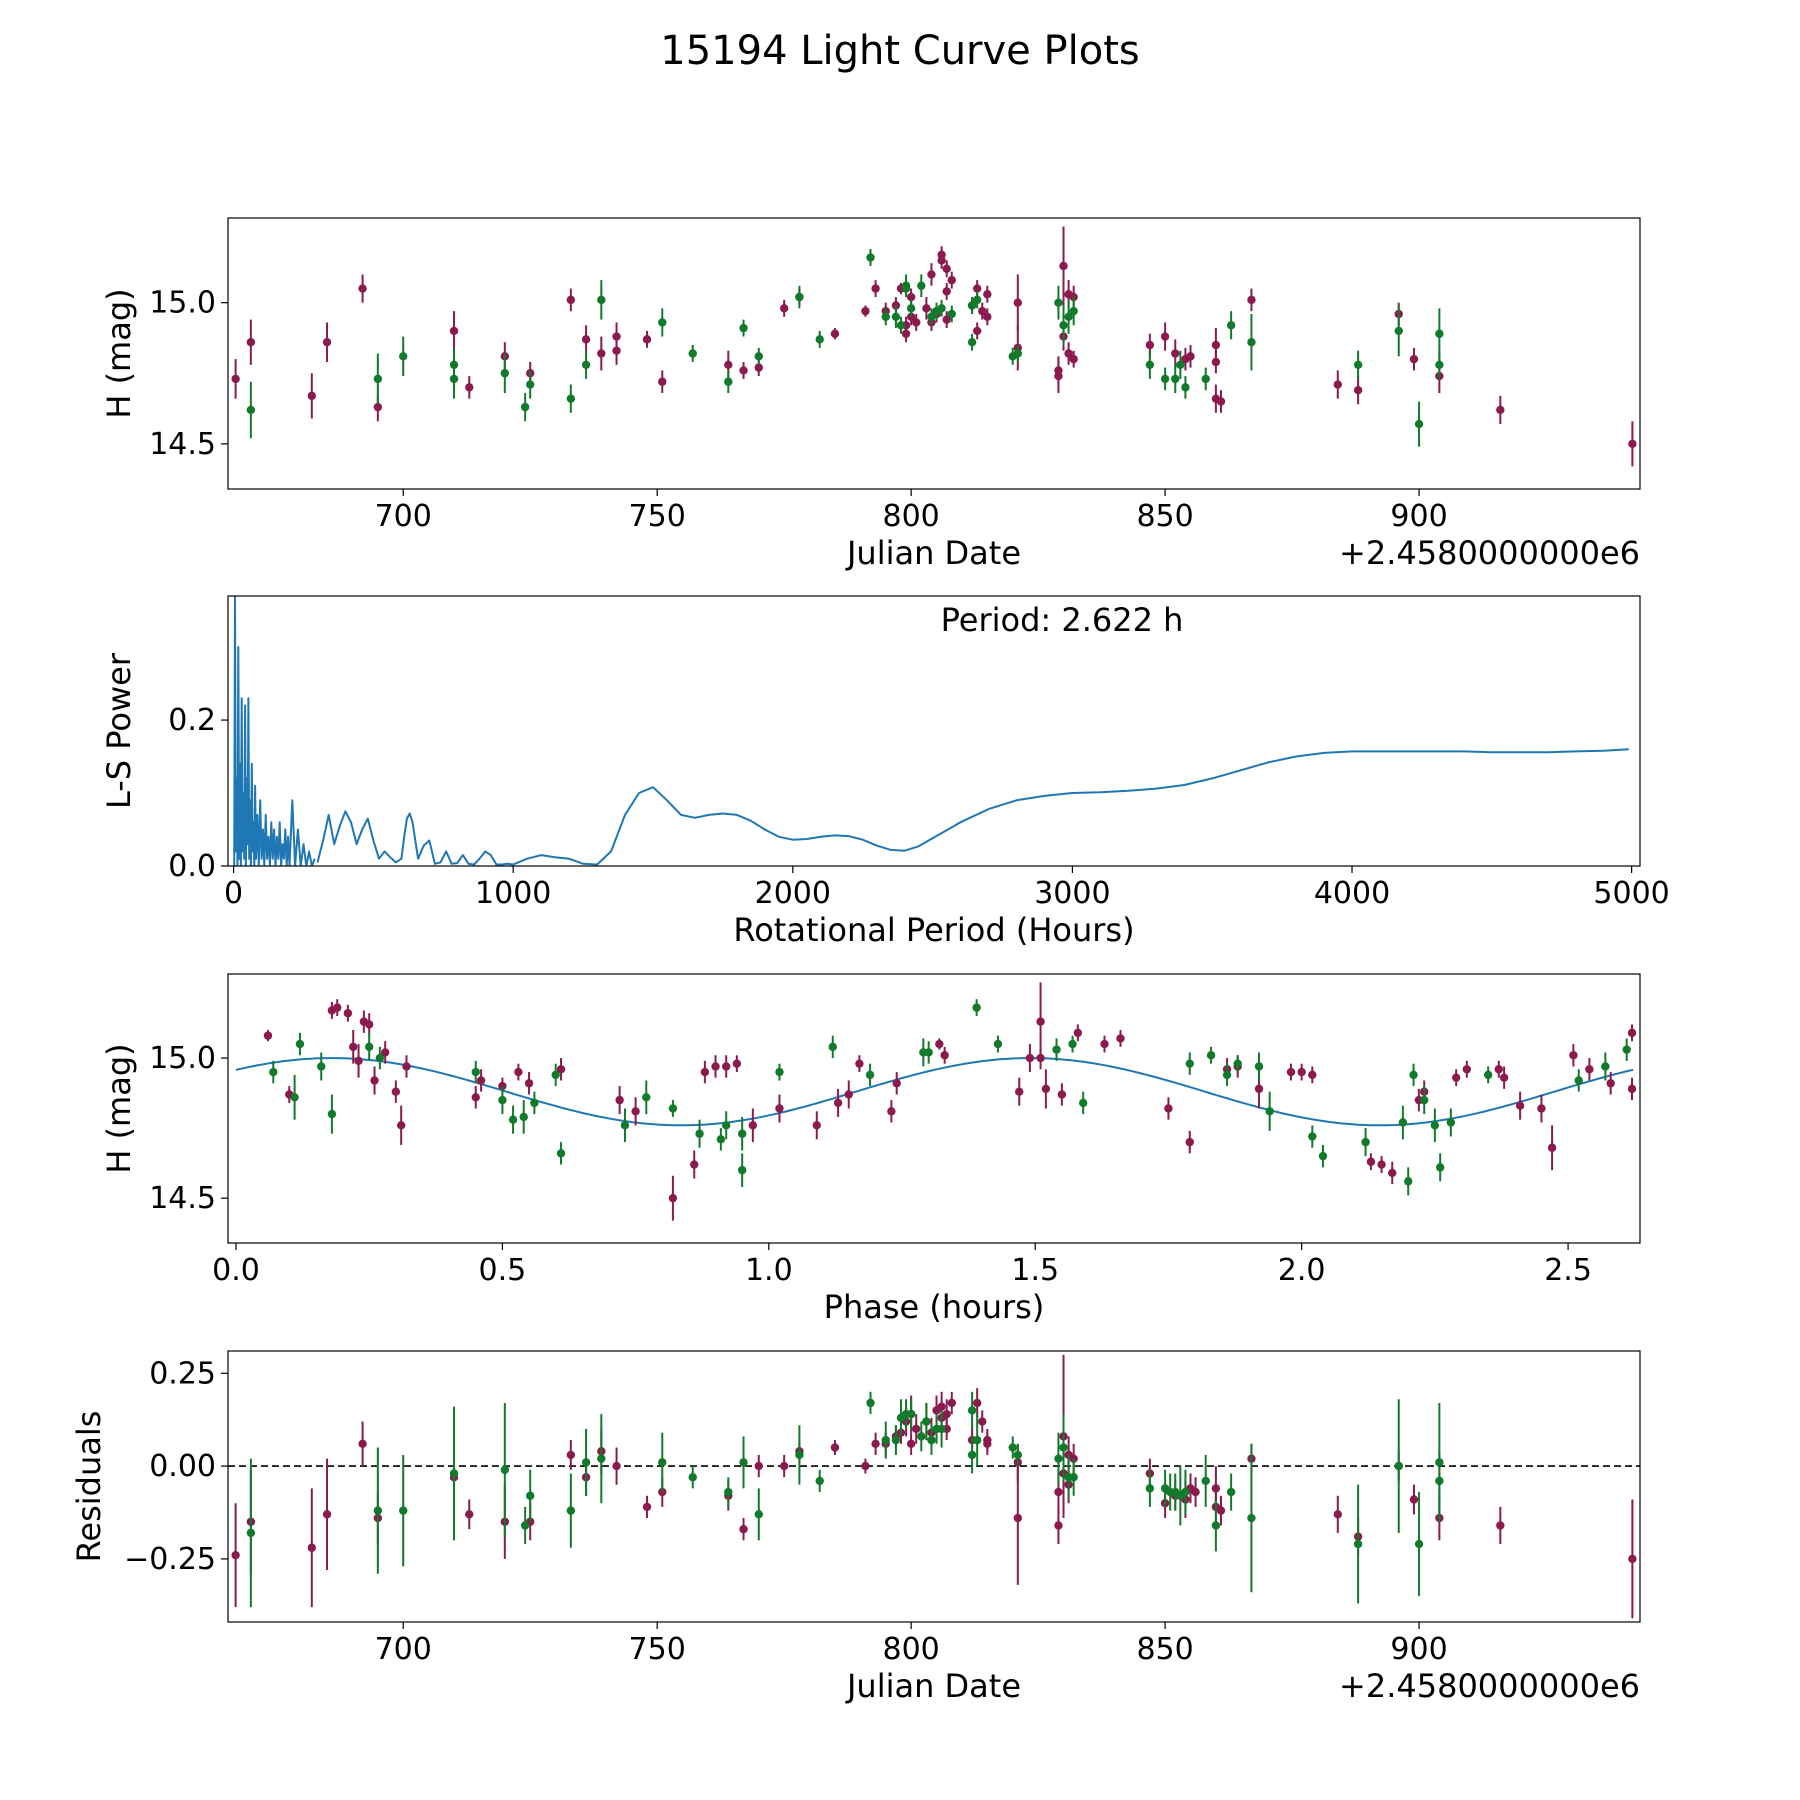 The width and height of the screenshot is (1800, 1800). Describe the element at coordinates (1489, 1686) in the screenshot. I see `residuals-offset-text: +2.4580000000e6` at that location.